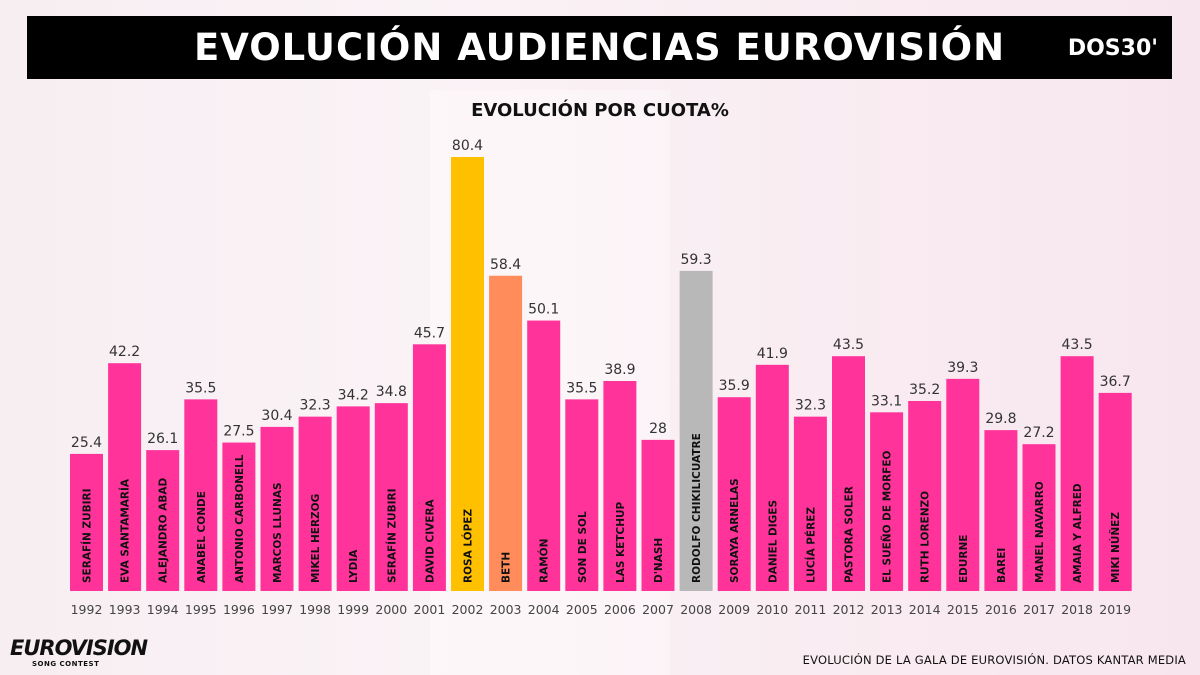 The width and height of the screenshot is (1200, 675). Describe the element at coordinates (810, 609) in the screenshot. I see `year-label-2011: 2011` at that location.